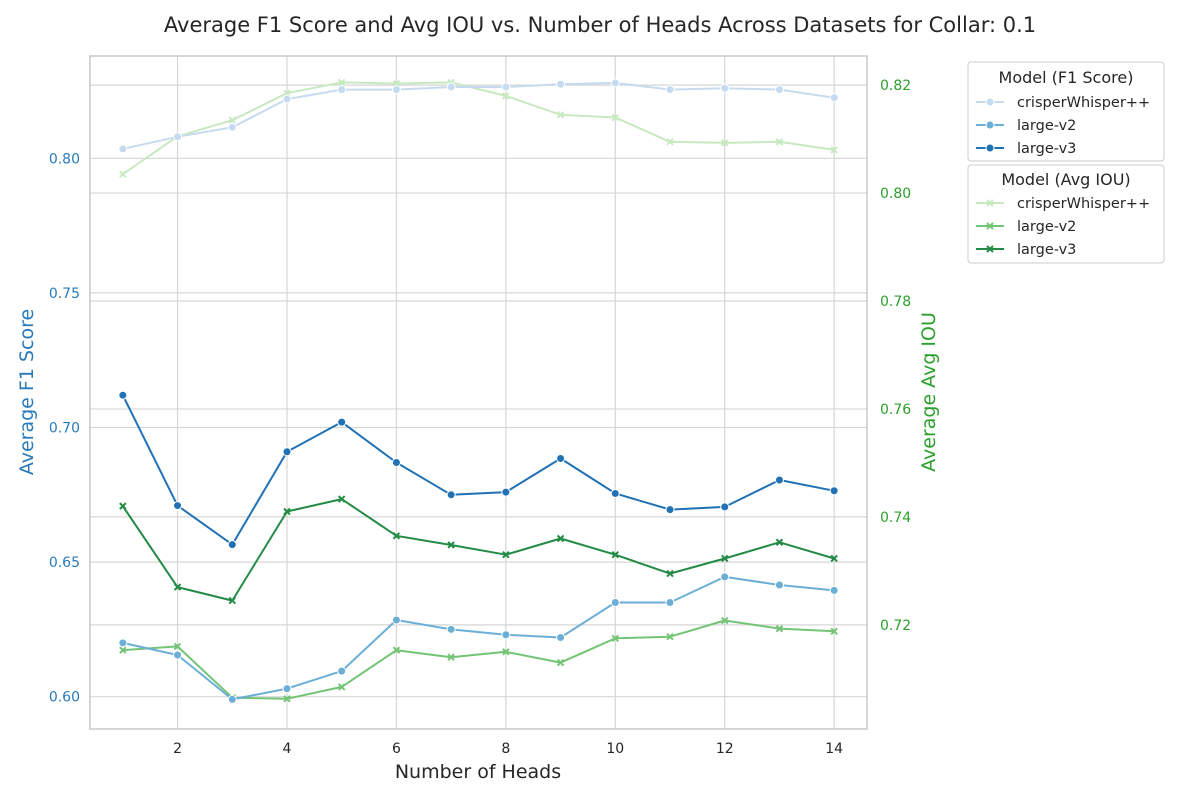 The width and height of the screenshot is (1200, 804). I want to click on x-tick-label: 2, so click(177, 749).